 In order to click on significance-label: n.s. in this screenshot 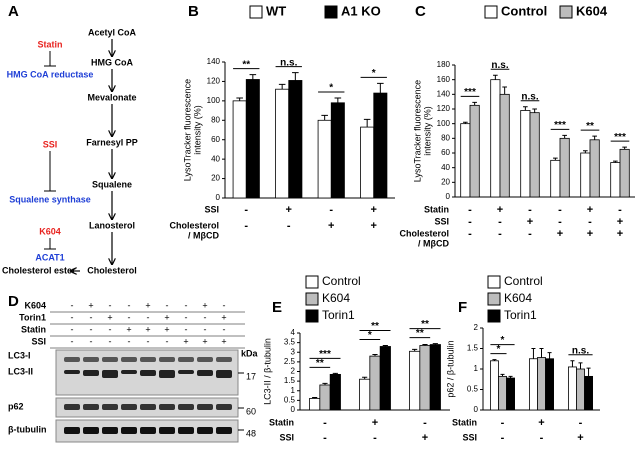, I will do `click(499, 65)`.